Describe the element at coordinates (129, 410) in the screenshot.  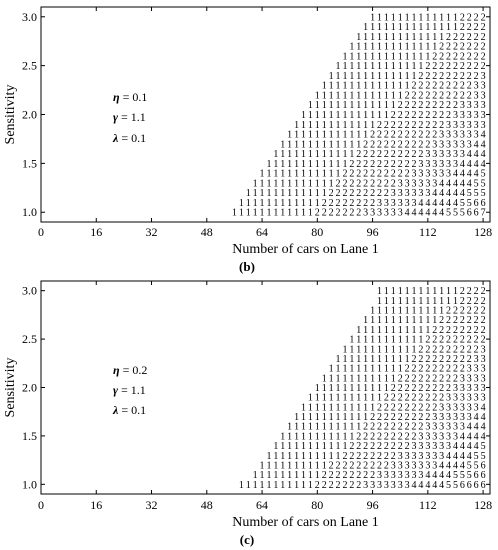
I see `parameter-annotation: λ = 0.1` at that location.